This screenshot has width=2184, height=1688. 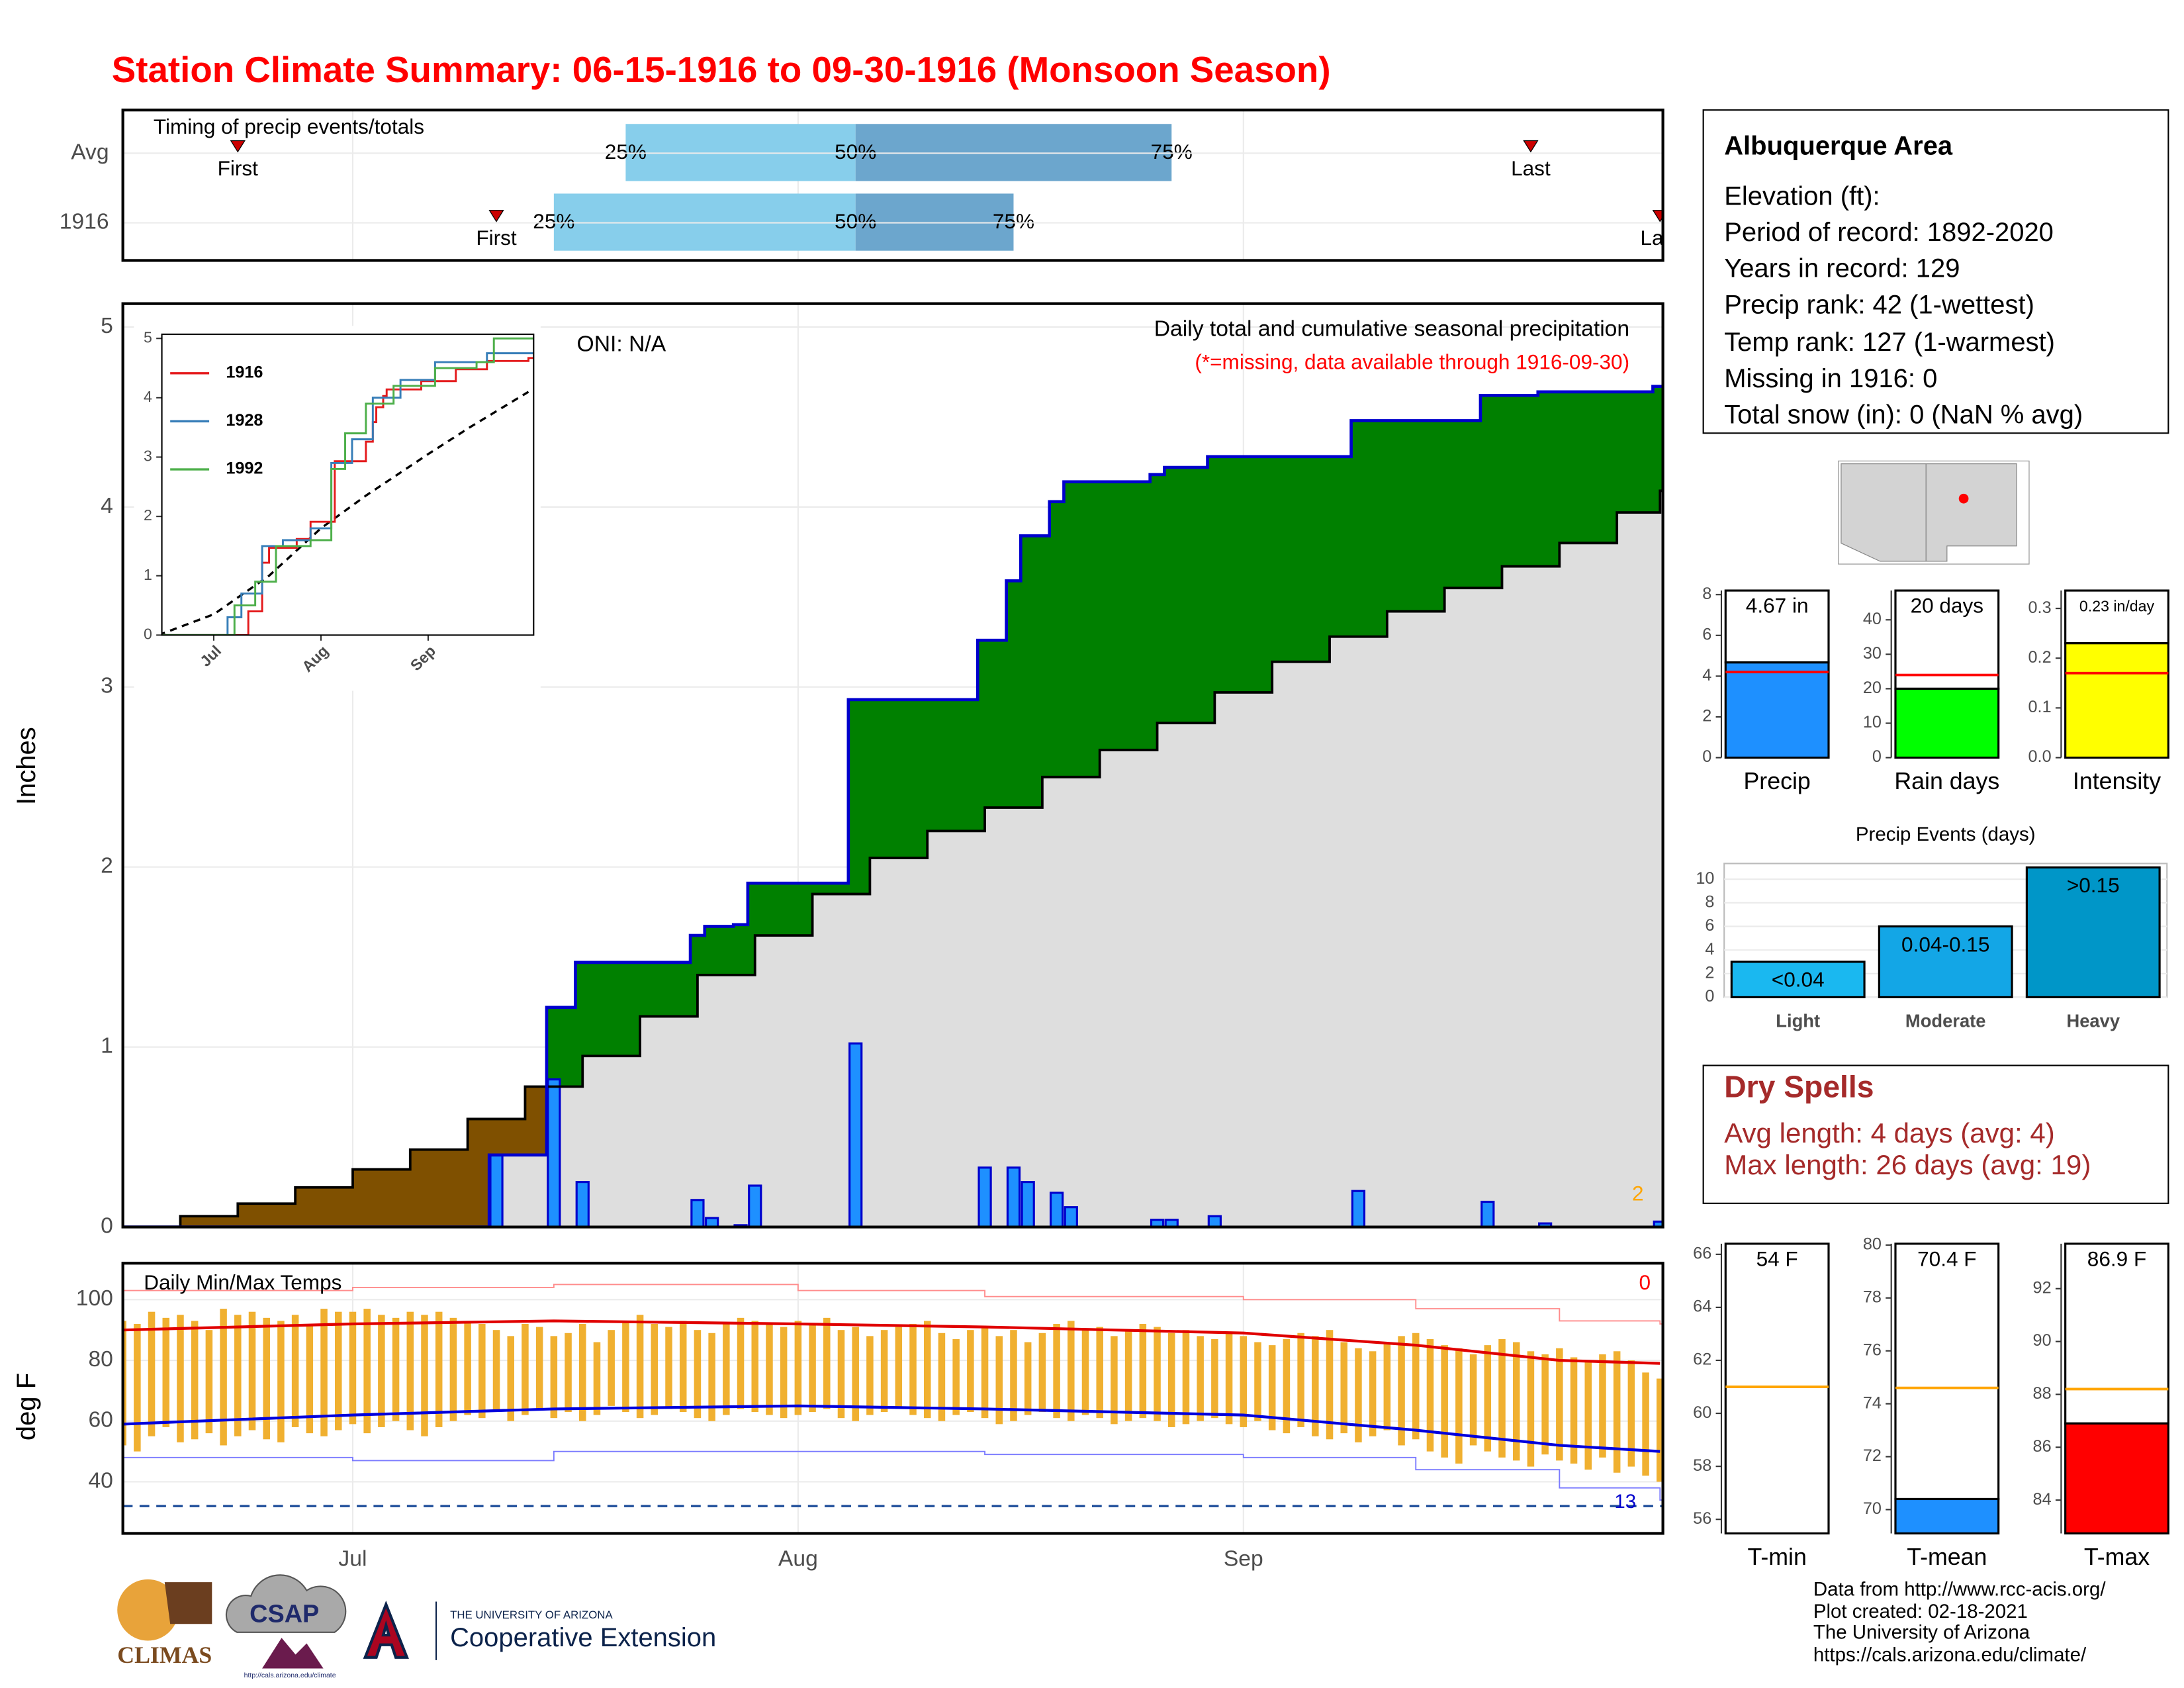 I want to click on inset-frame, so click(x=348, y=484).